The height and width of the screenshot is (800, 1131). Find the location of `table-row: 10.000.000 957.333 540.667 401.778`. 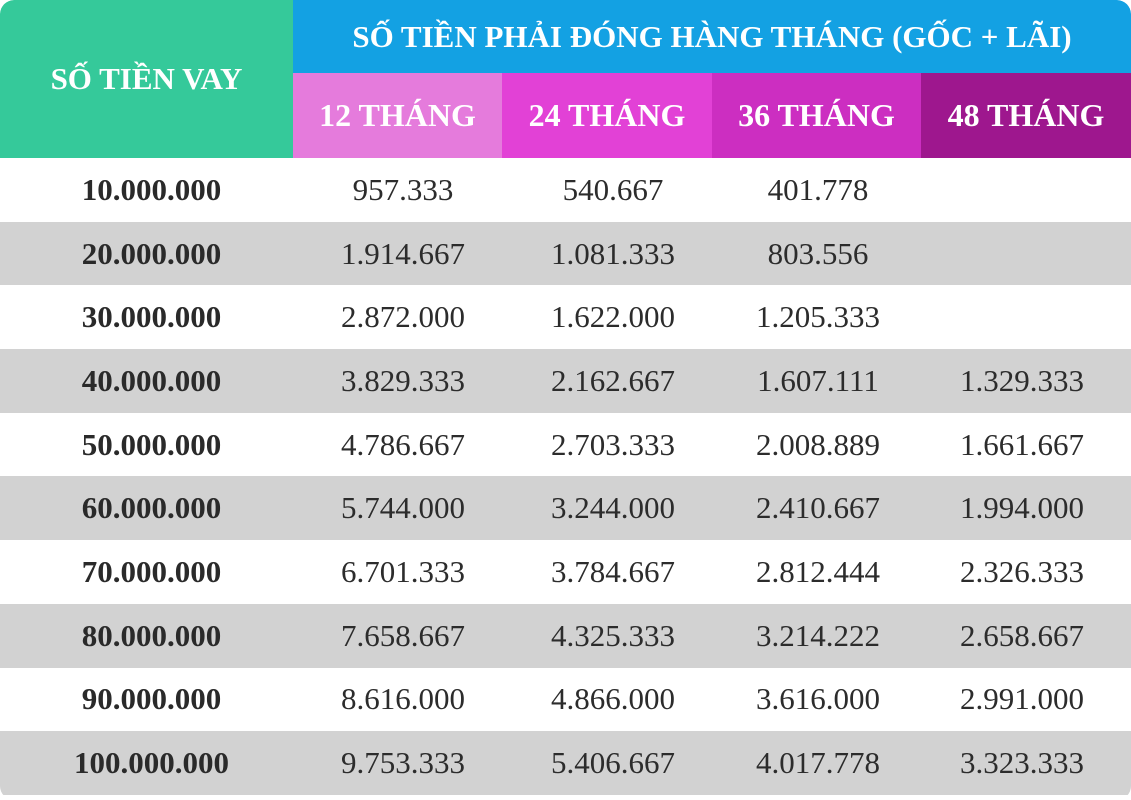

table-row: 10.000.000 957.333 540.667 401.778 is located at coordinates (565, 190).